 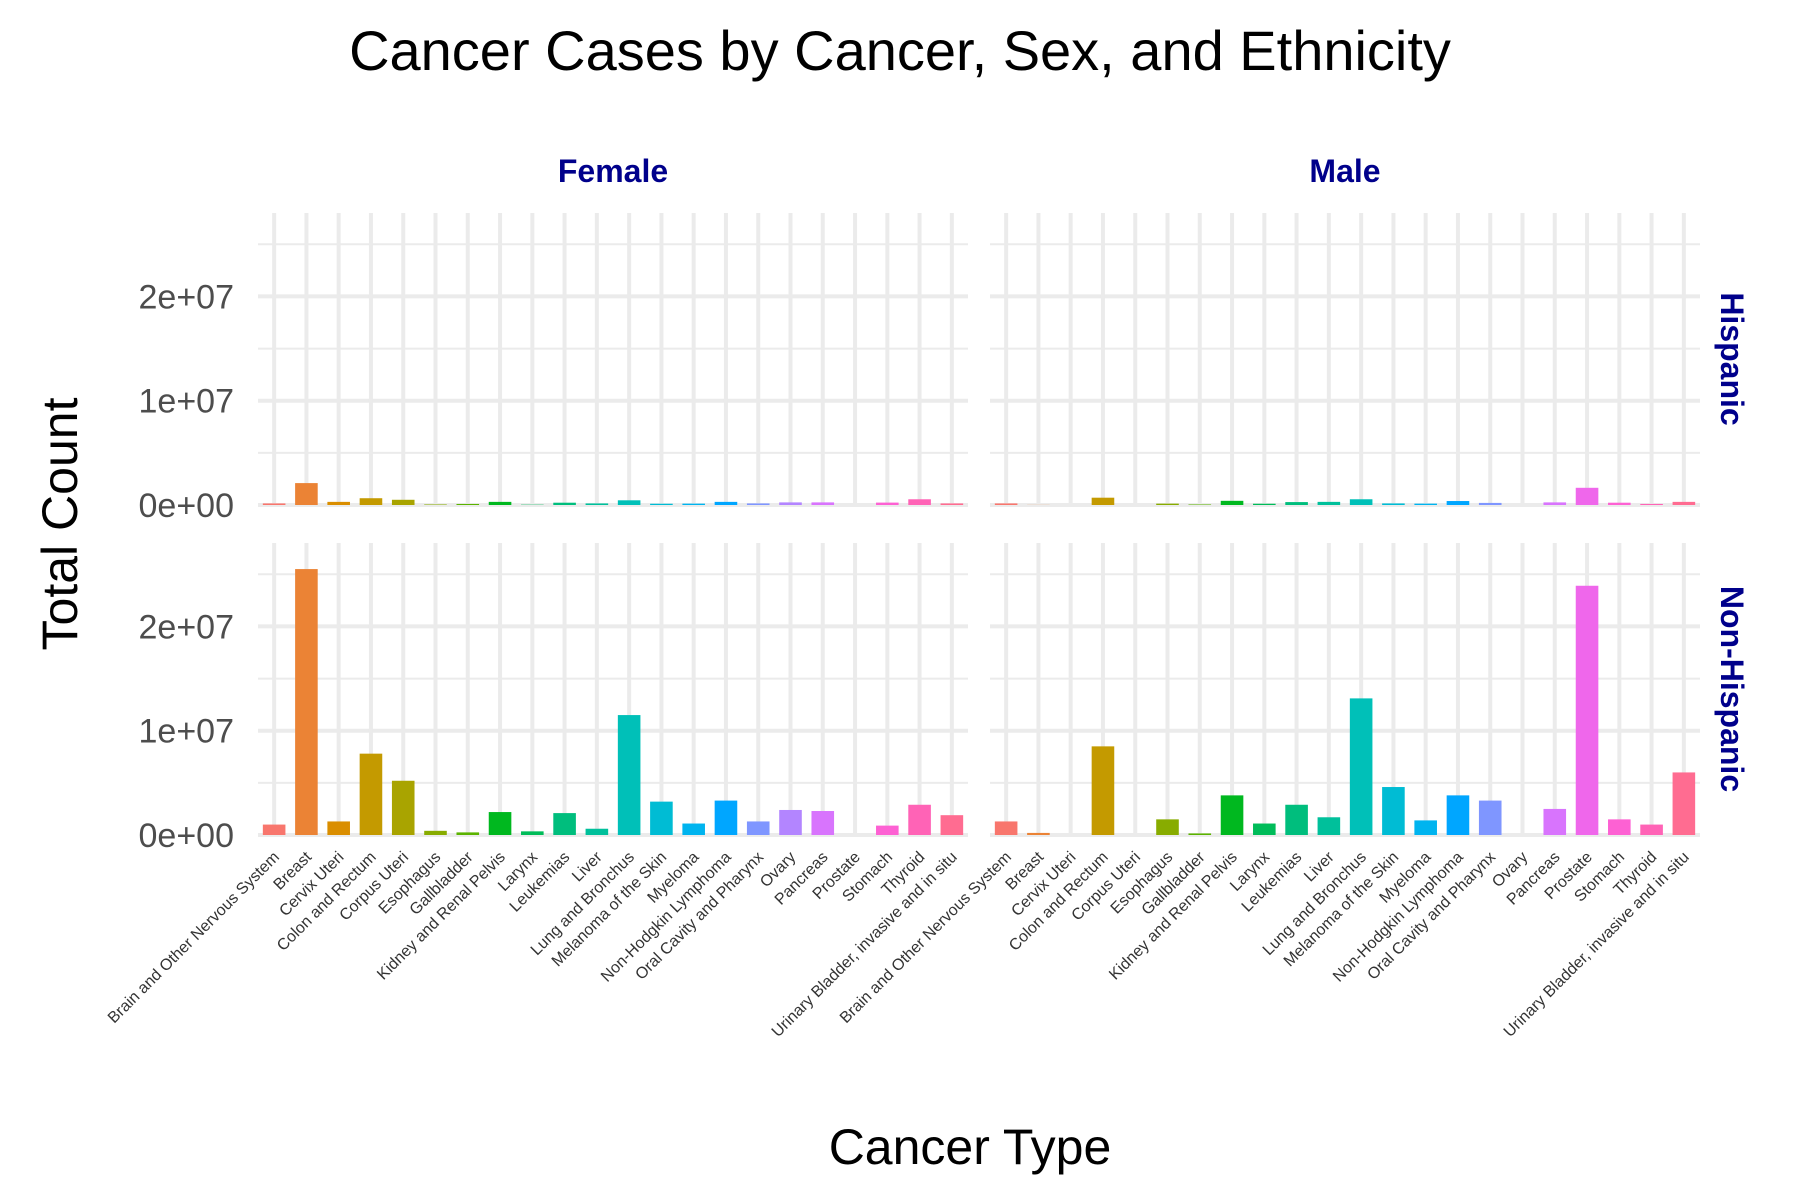 I want to click on bar-female-non-hispanic-leukemias, so click(x=564, y=824).